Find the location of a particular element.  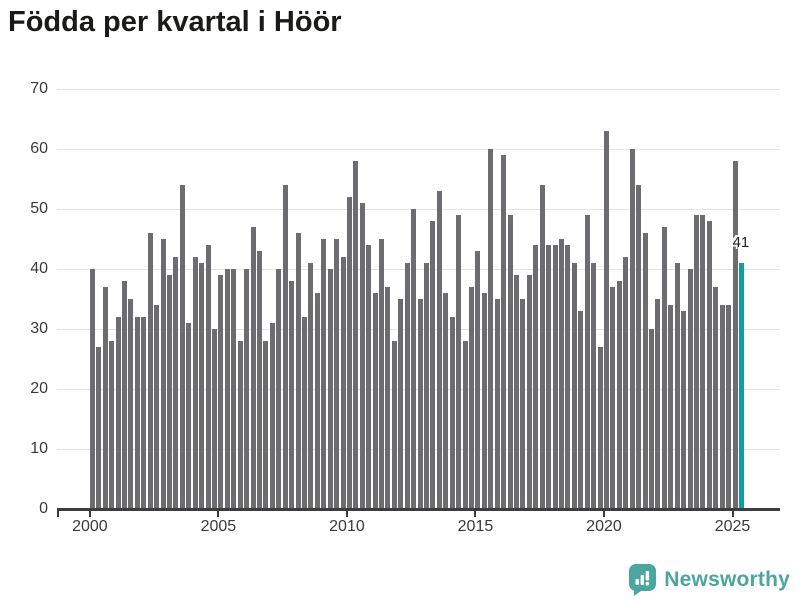

x-axis-tick-label: 2000 is located at coordinates (90, 526).